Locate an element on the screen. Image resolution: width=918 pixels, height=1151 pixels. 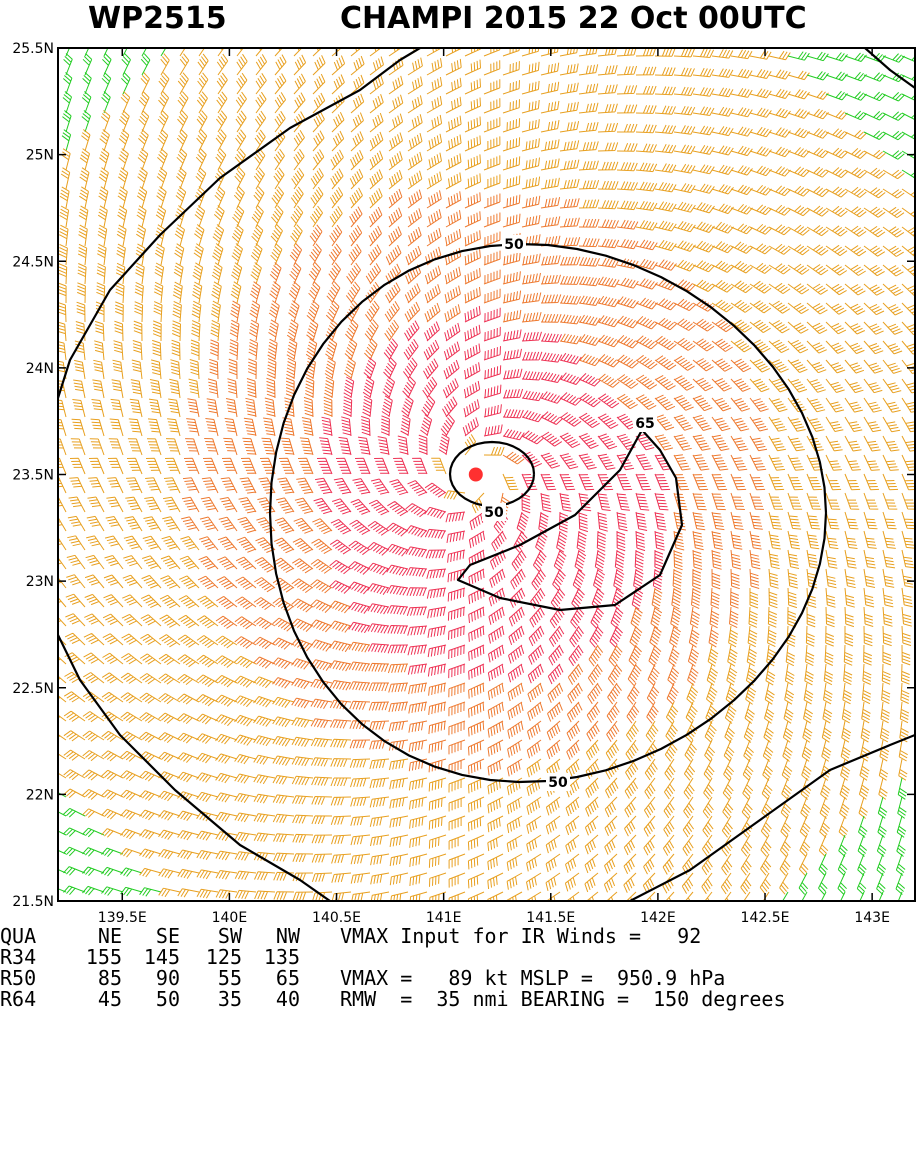
cell-ne: 45 is located at coordinates (96, 999).